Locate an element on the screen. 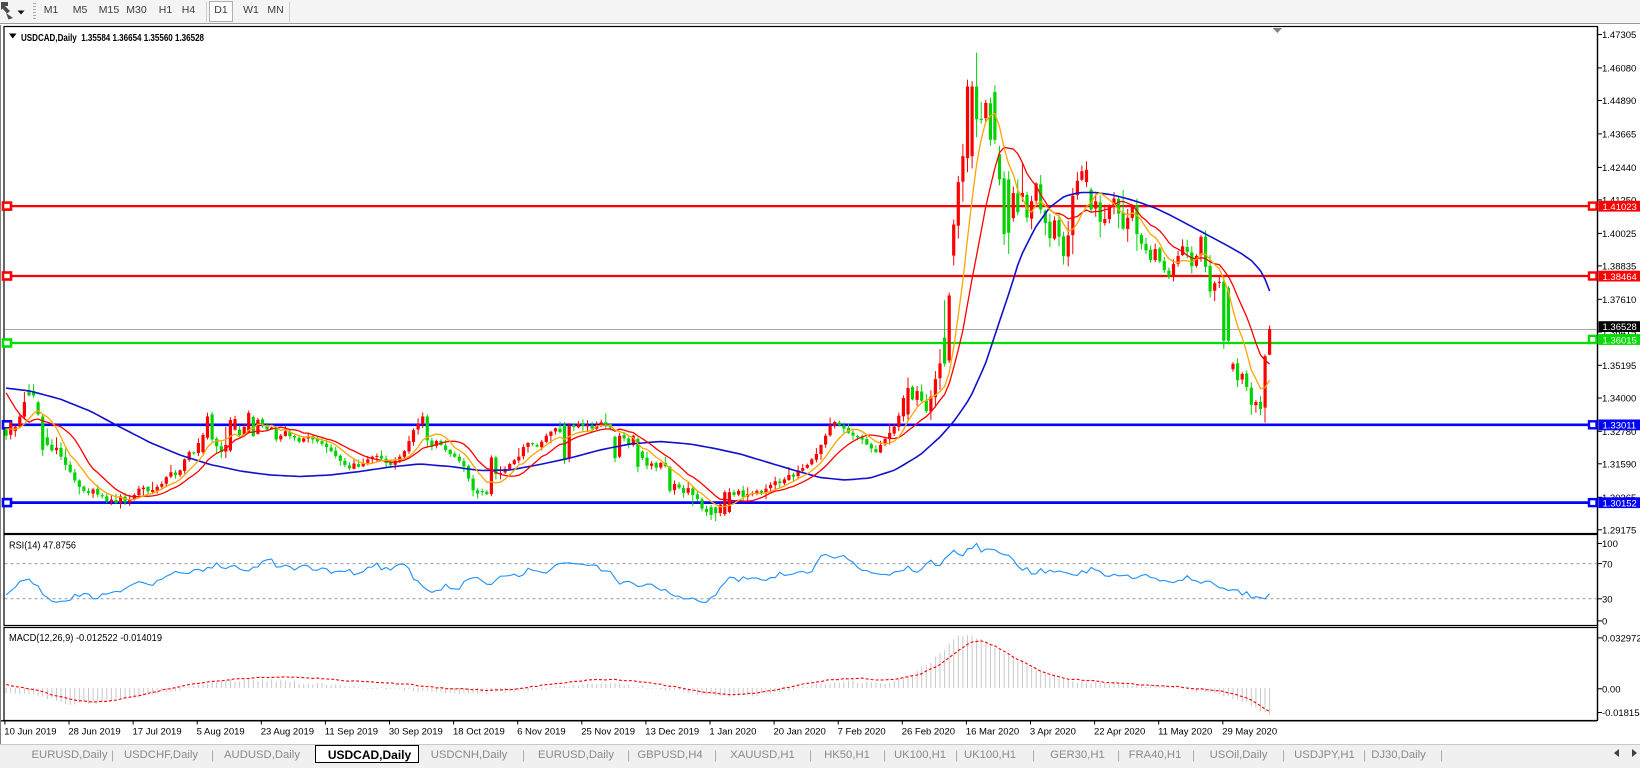 Image resolution: width=1640 pixels, height=768 pixels. svg-text: 0.032972 is located at coordinates (1621, 639).